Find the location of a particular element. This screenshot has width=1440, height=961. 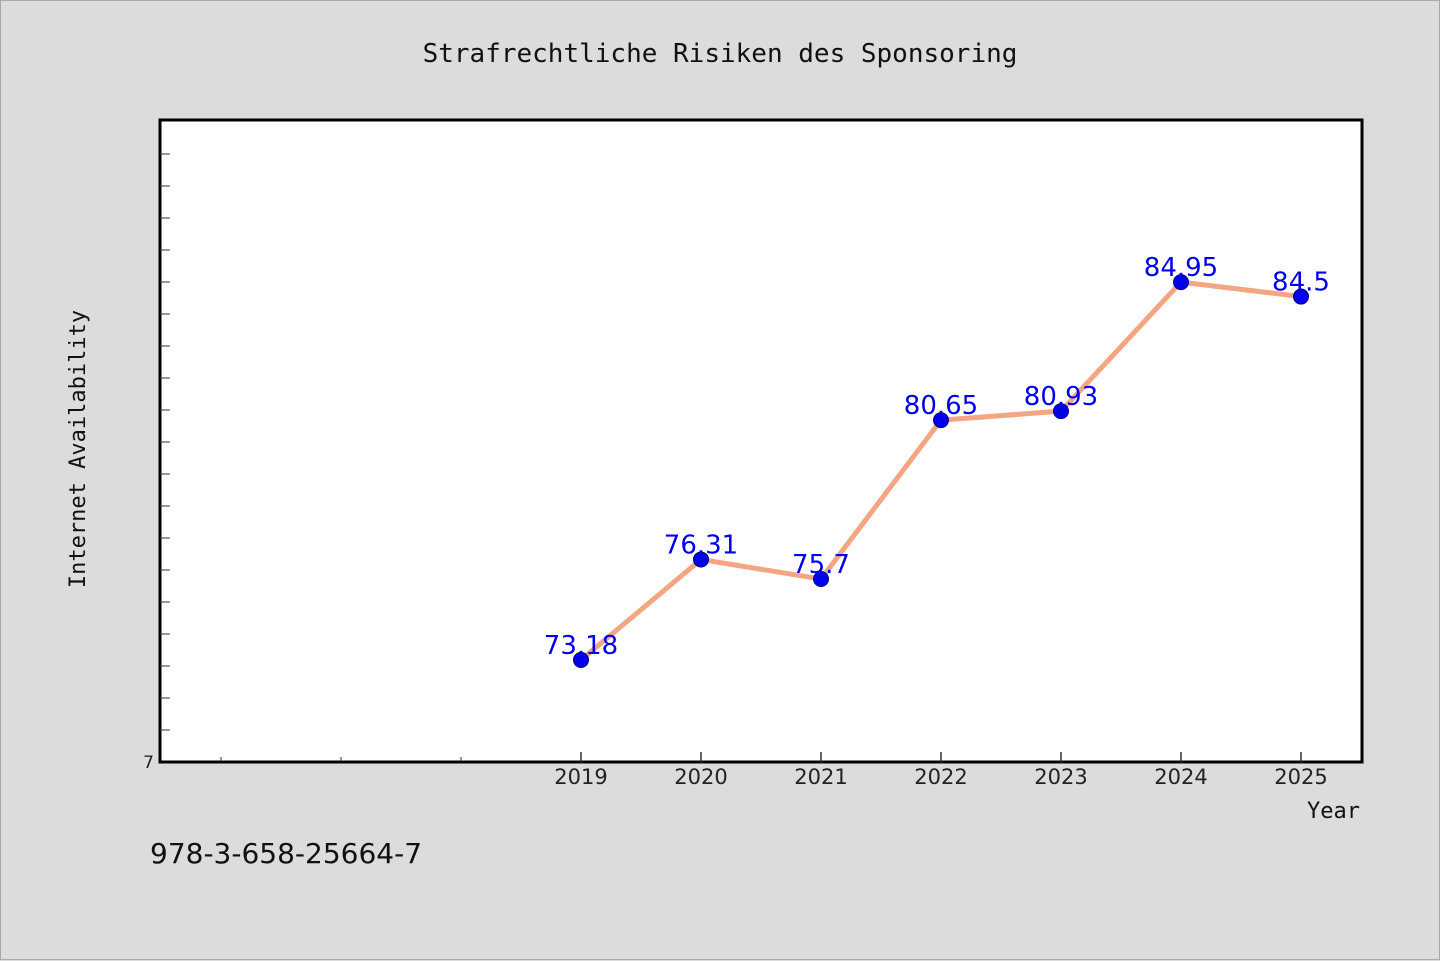

chart-title: Strafrechtliche Risiken des Sponsoring is located at coordinates (720, 54).